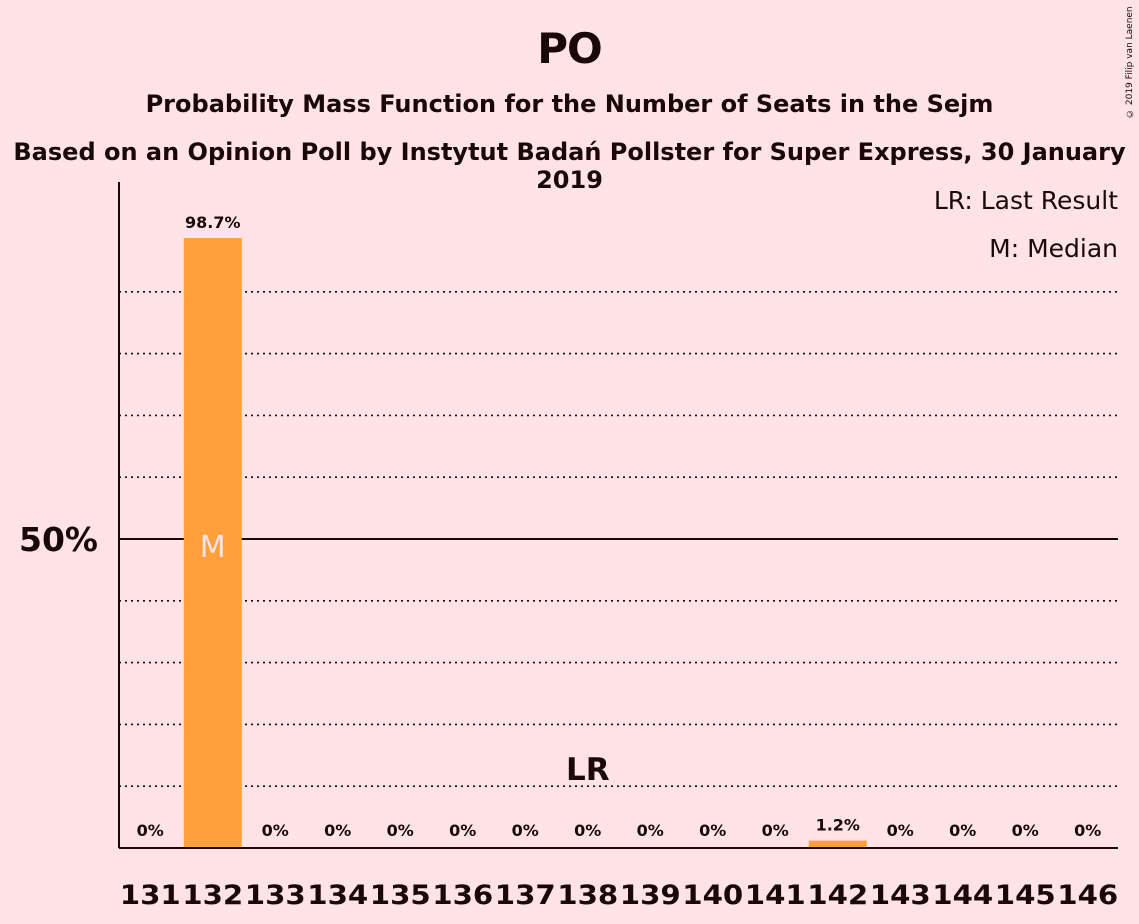  What do you see at coordinates (588, 770) in the screenshot?
I see `last-result-marker: LR` at bounding box center [588, 770].